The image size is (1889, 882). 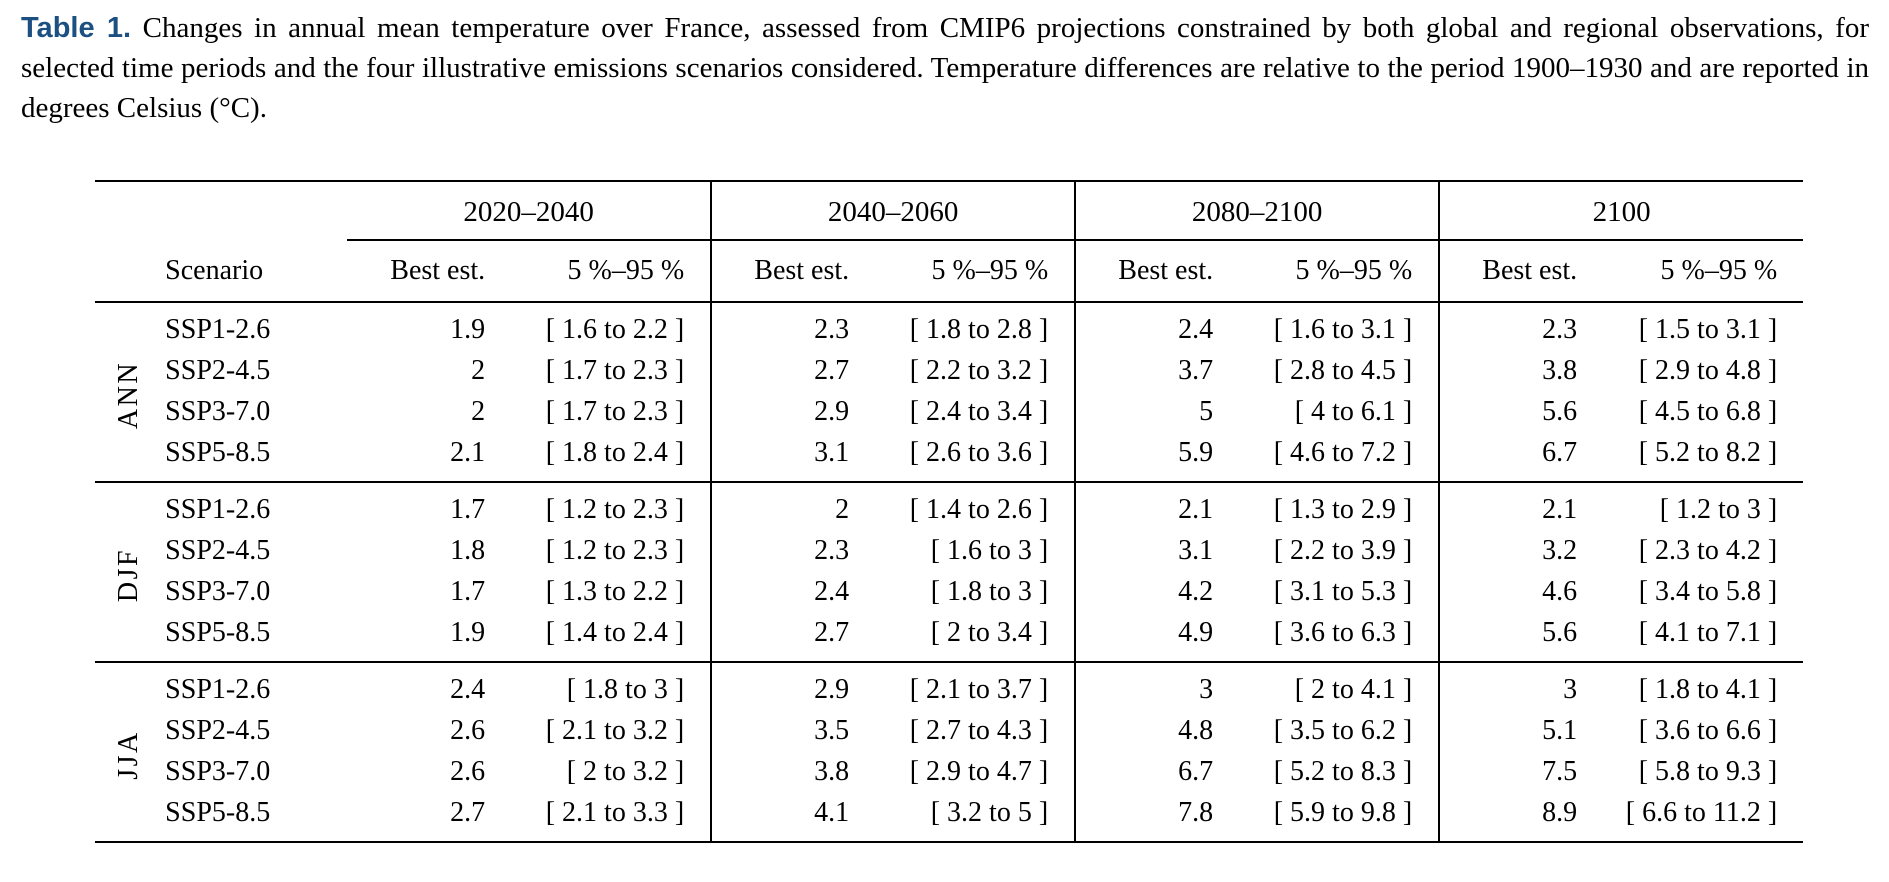 What do you see at coordinates (615, 550) in the screenshot?
I see `range-cell: [ 1.2 to 2.3 ]` at bounding box center [615, 550].